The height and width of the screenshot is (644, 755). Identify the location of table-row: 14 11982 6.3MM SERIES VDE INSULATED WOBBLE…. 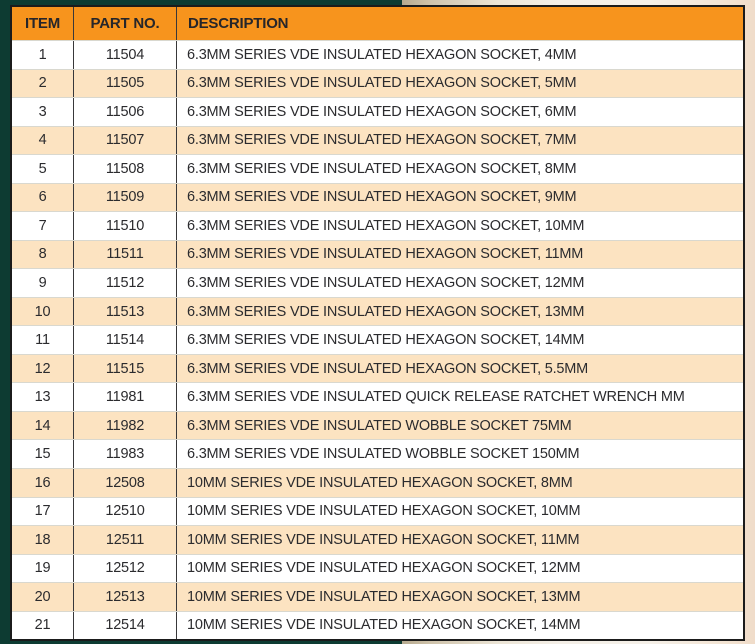
(377, 425).